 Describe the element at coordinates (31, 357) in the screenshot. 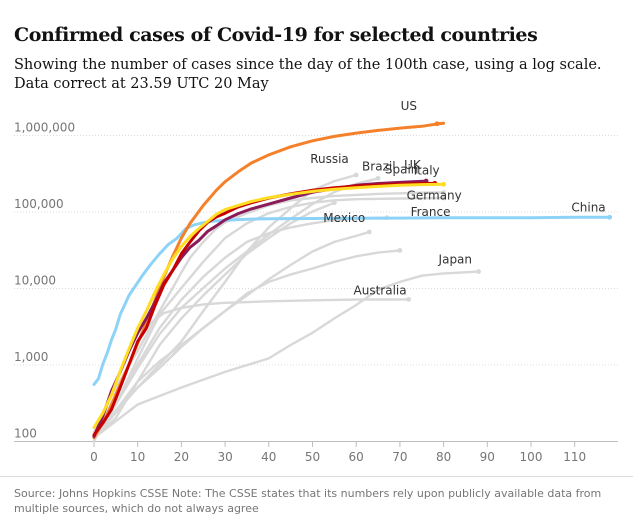

I see `y-tick-label: 1,000` at that location.